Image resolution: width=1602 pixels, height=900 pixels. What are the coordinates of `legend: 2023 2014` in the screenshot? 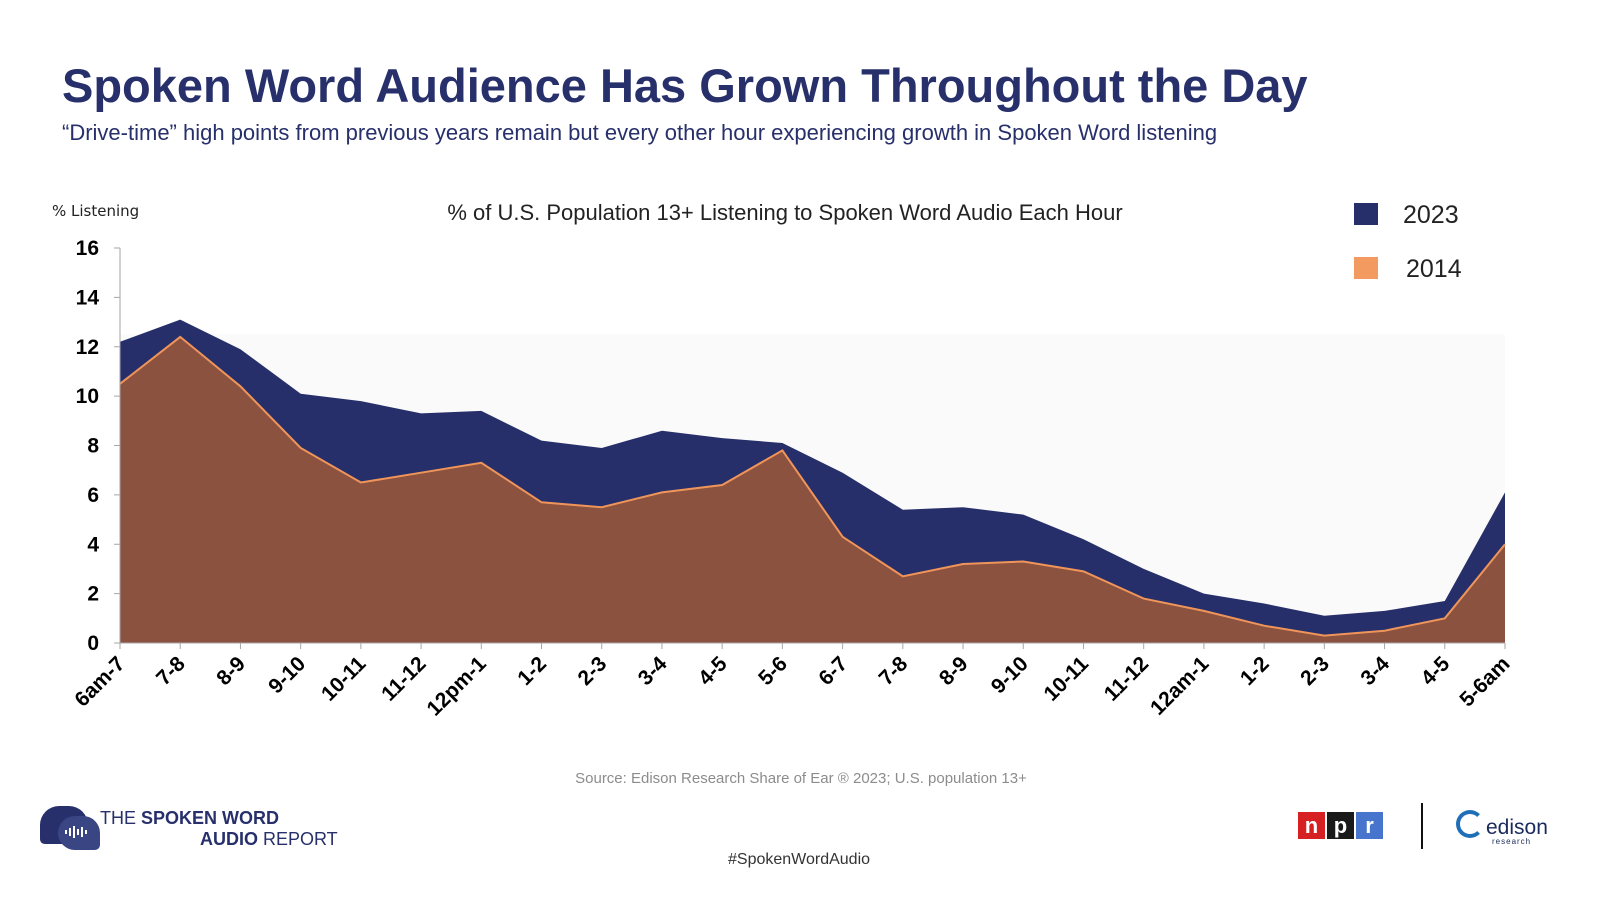 It's located at (1408, 242).